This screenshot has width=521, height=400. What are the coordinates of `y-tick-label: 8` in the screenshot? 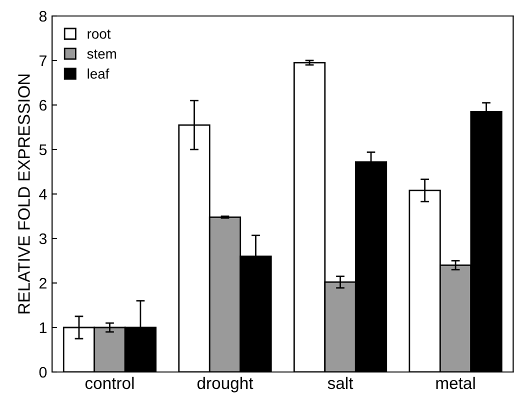 It's located at (43, 16).